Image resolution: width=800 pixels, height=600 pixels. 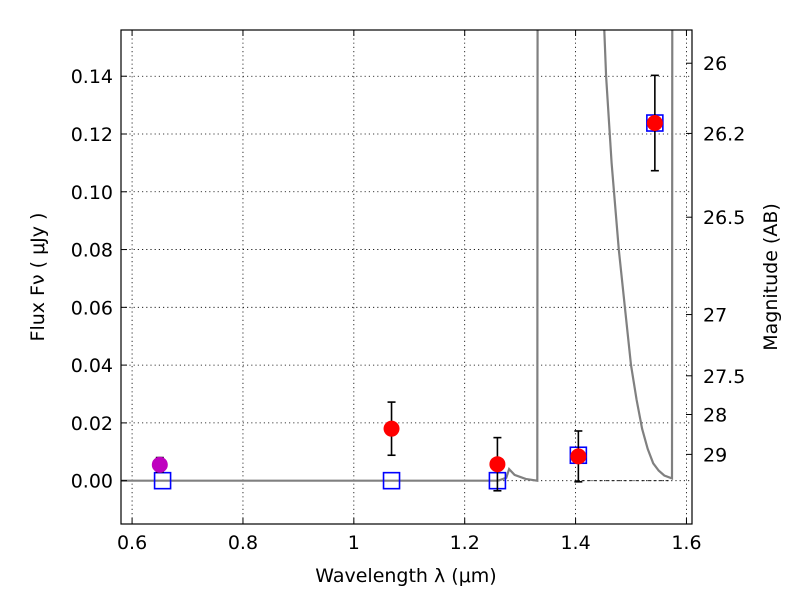 I want to click on y-tick-label: 0.02, so click(x=92, y=424).